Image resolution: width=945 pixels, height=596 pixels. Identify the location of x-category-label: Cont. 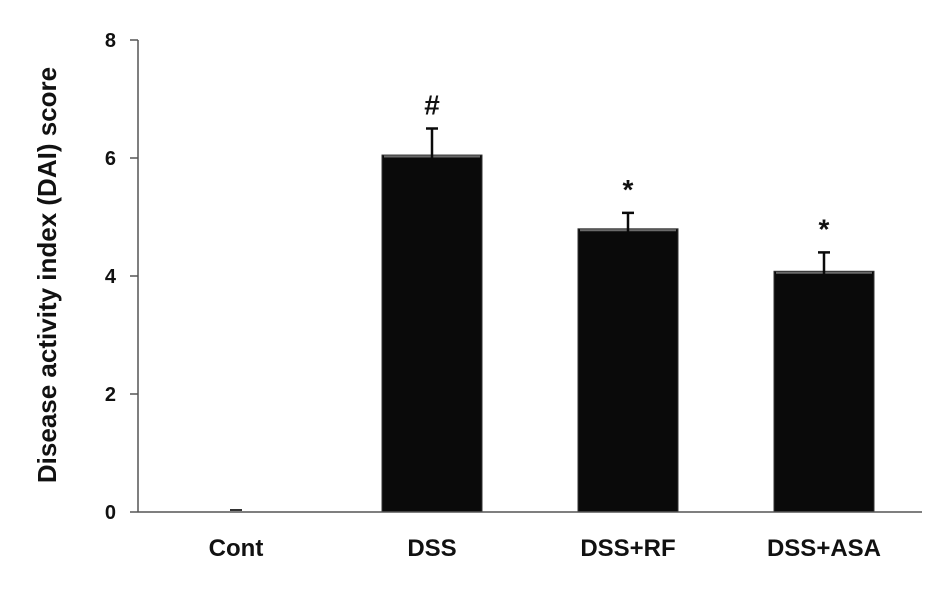
(236, 548).